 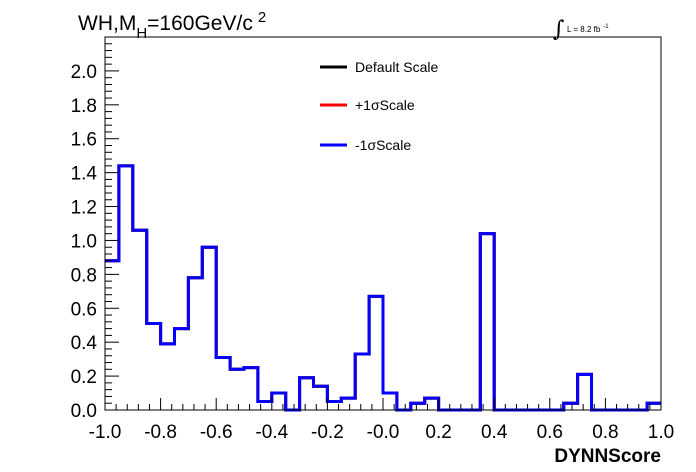 I want to click on legend-item-plus-sigma-scale: +1σScale, so click(x=367, y=105).